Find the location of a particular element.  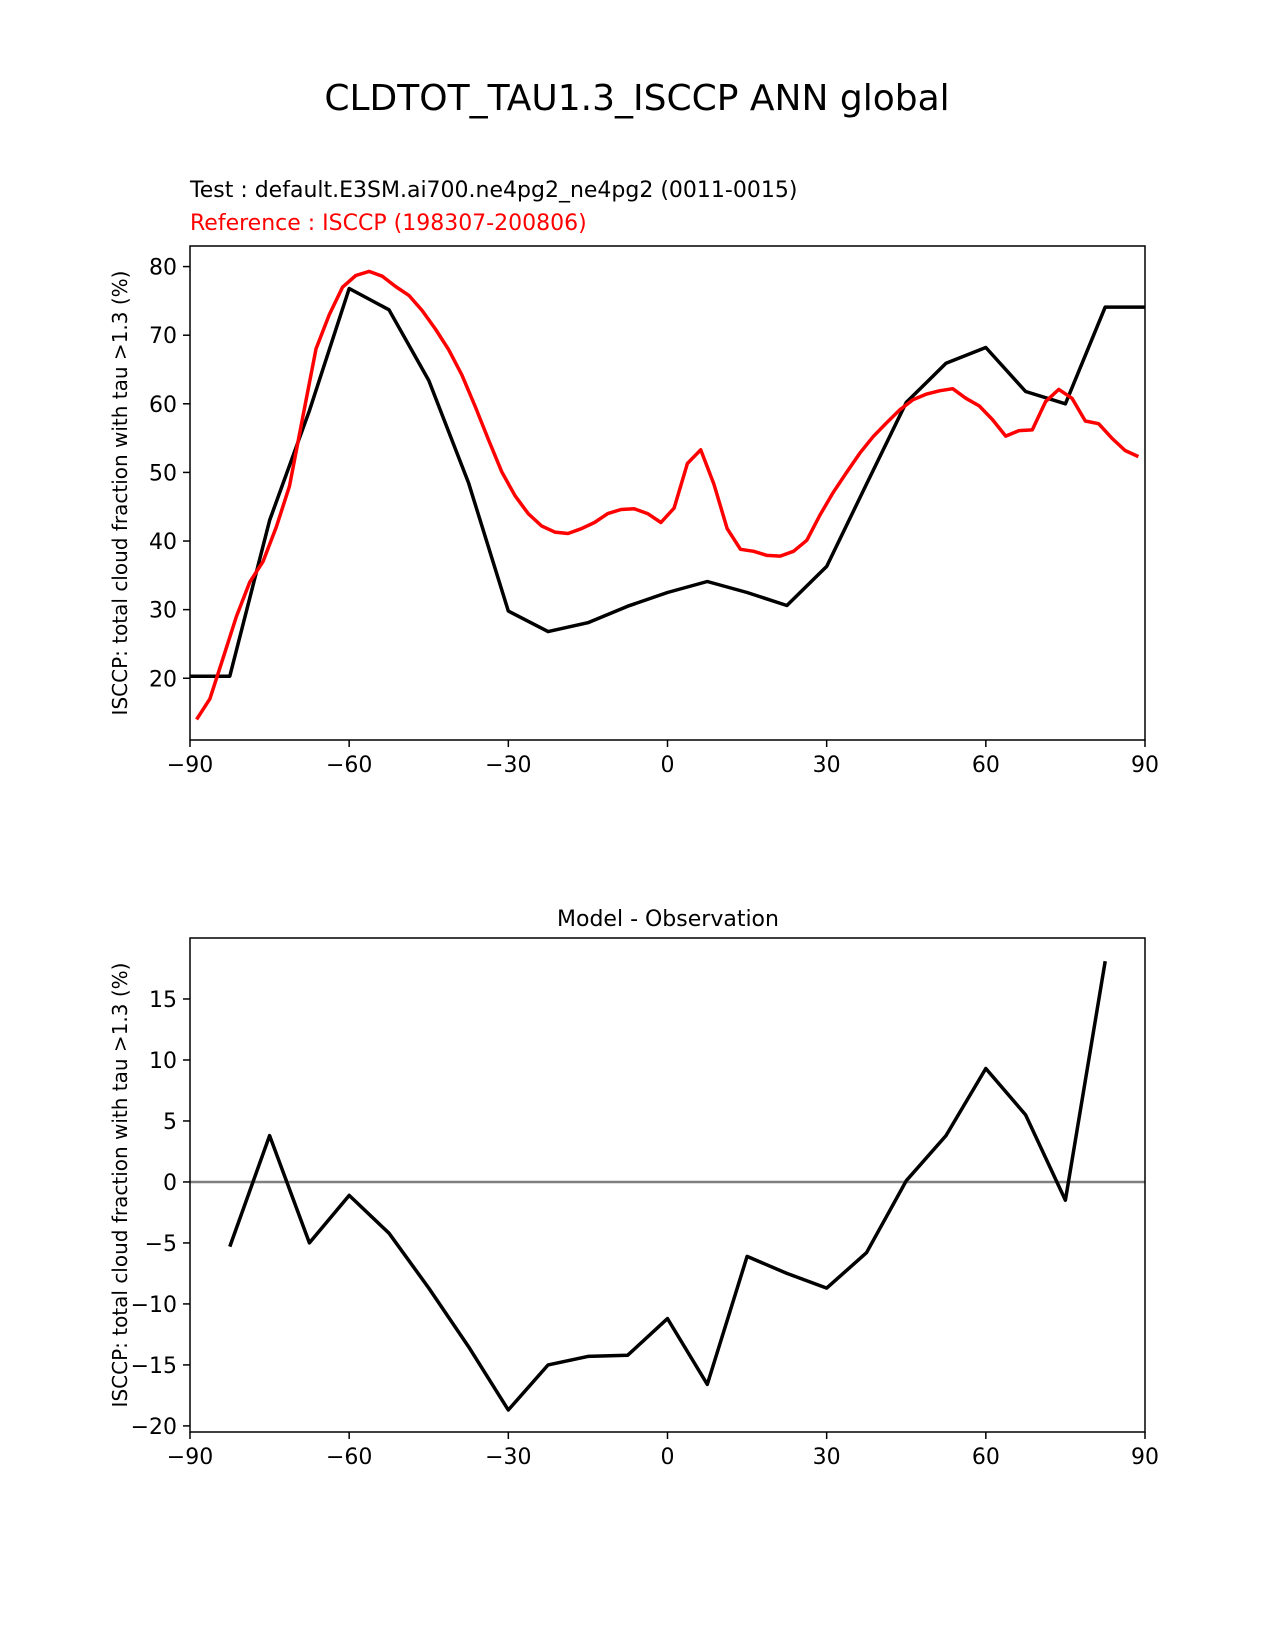

y-tick-label: −20 is located at coordinates (154, 1427).